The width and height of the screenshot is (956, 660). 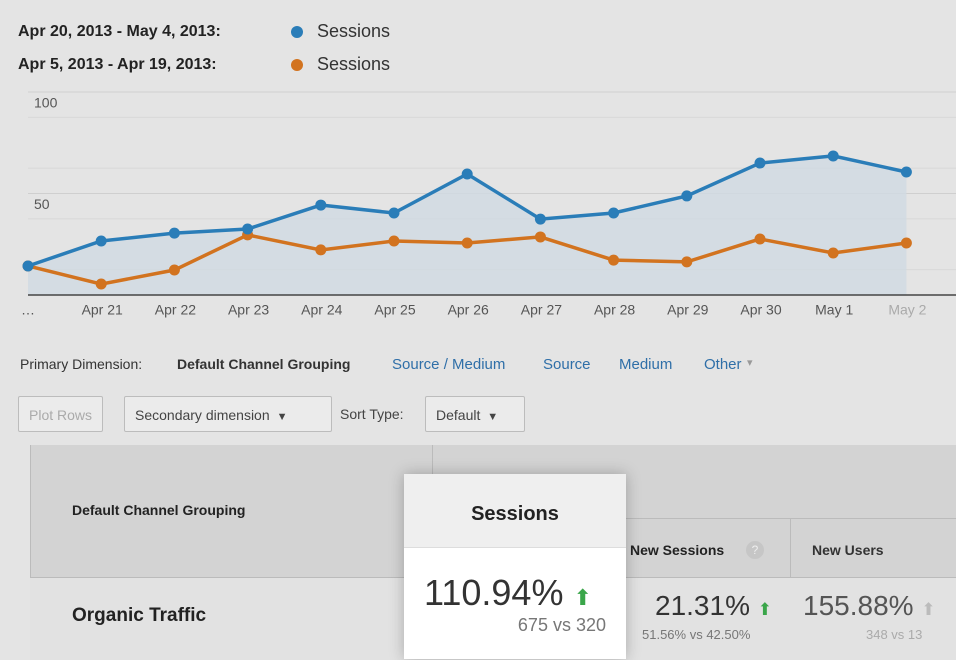 What do you see at coordinates (321, 310) in the screenshot?
I see `x-tick-label: Apr 24` at bounding box center [321, 310].